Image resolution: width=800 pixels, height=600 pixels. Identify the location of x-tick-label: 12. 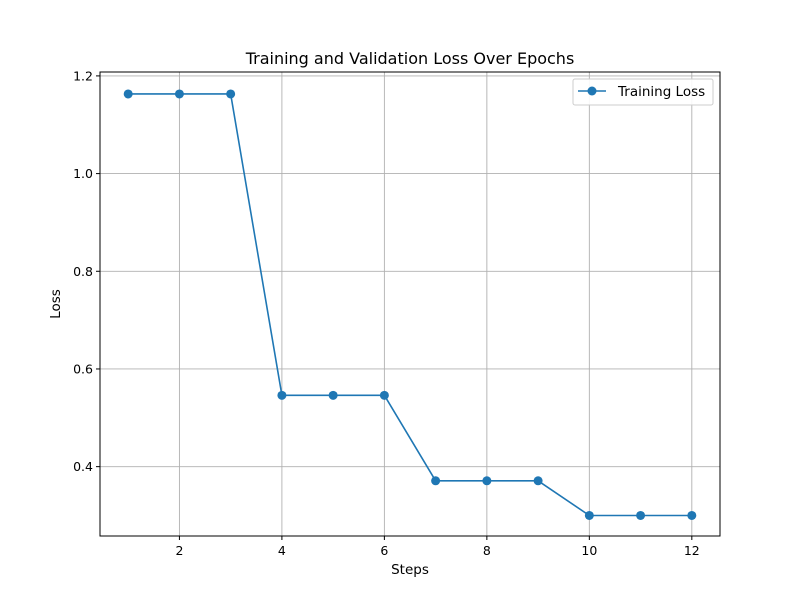
(692, 550).